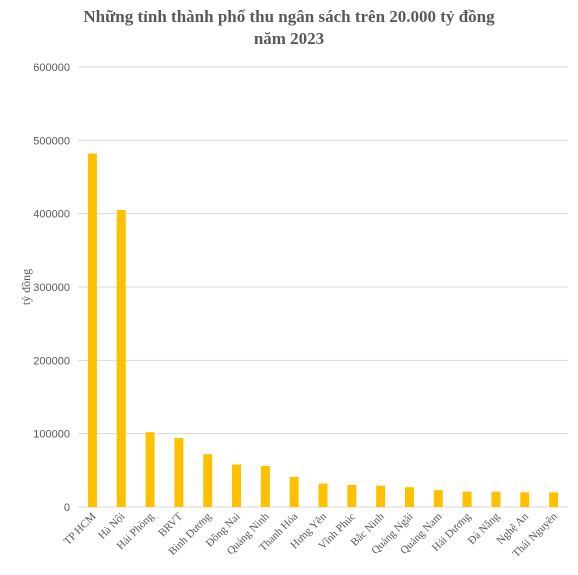  What do you see at coordinates (51, 435) in the screenshot?
I see `y-tick-label: 100000` at bounding box center [51, 435].